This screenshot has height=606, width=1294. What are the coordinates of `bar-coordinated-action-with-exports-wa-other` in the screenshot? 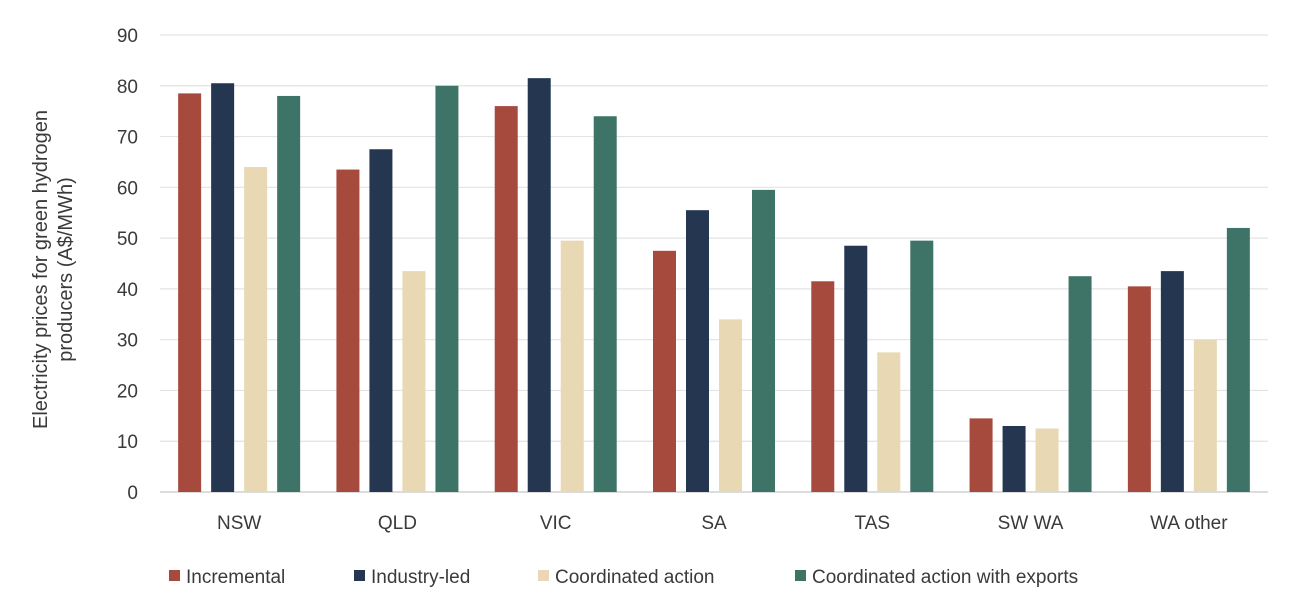 It's located at (1238, 359).